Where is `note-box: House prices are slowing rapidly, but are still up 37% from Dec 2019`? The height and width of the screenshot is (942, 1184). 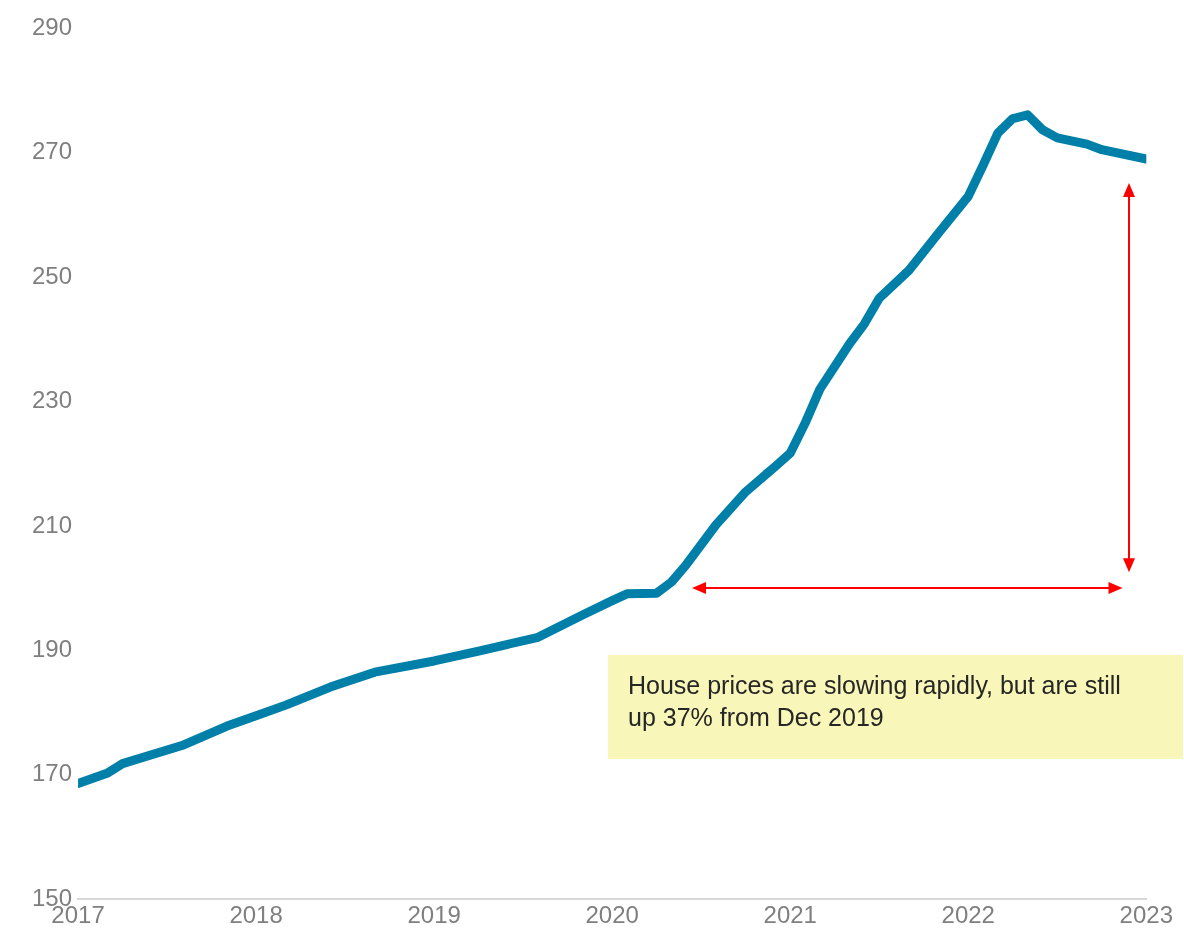
note-box: House prices are slowing rapidly, but are still up 37% from Dec 2019 is located at coordinates (895, 707).